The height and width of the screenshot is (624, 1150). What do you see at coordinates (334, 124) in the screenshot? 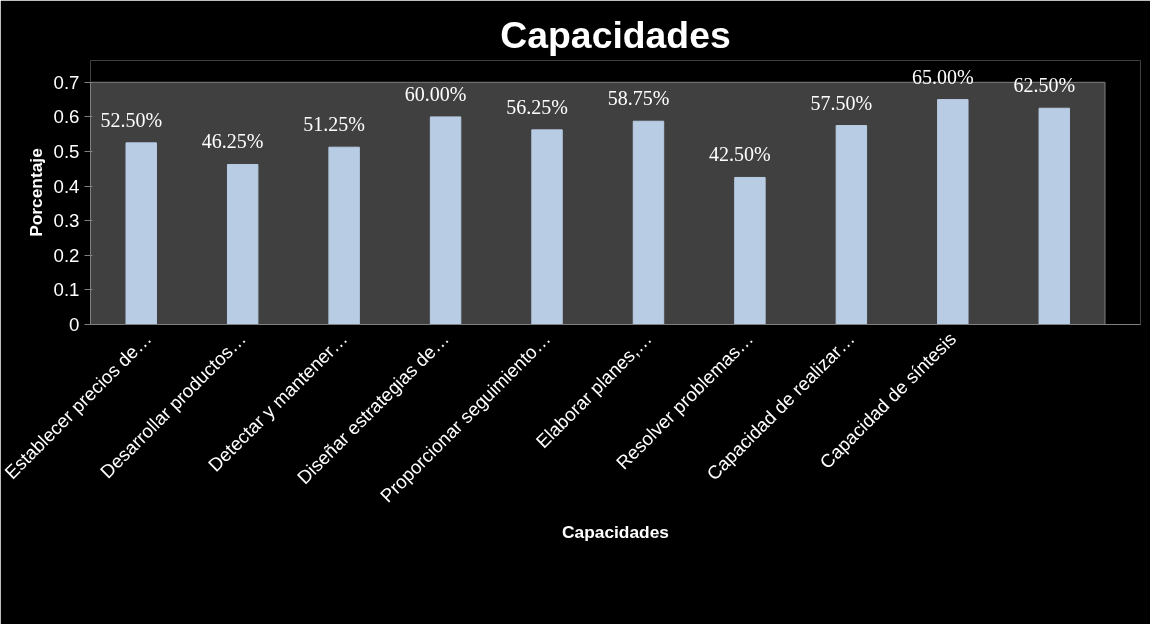
I see `data-label: 51.25%` at bounding box center [334, 124].